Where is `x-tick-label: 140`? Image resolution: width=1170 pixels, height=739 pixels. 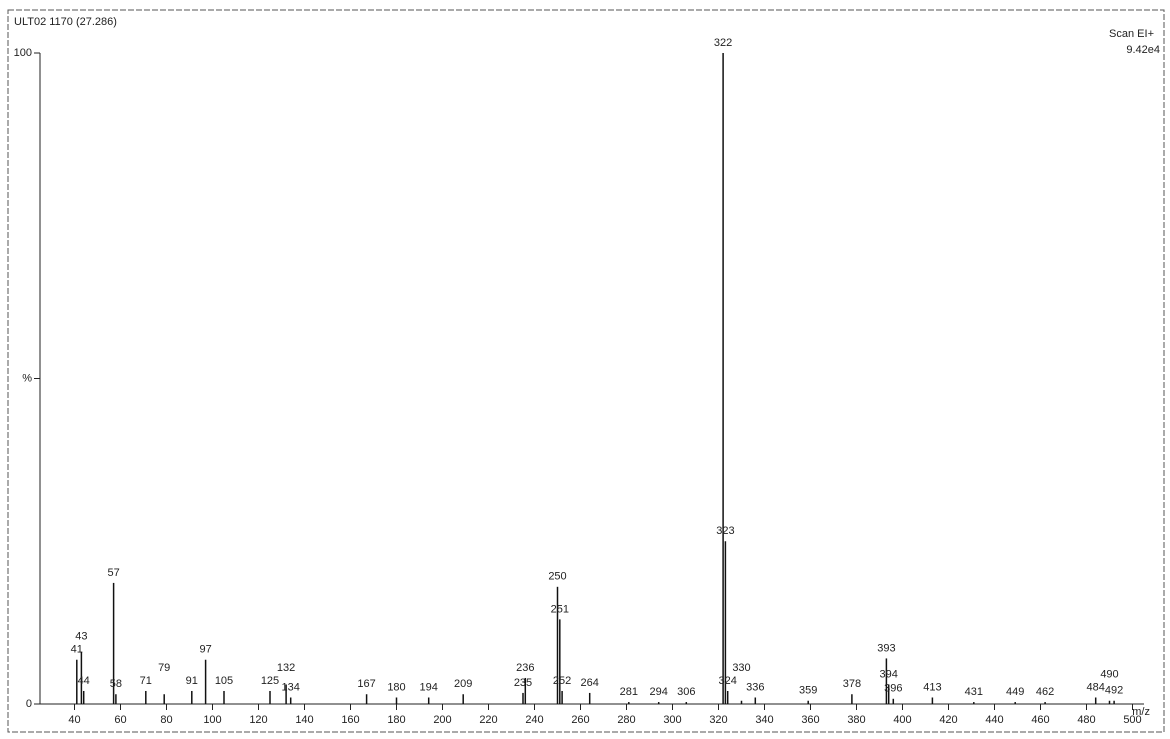 x-tick-label: 140 is located at coordinates (304, 720).